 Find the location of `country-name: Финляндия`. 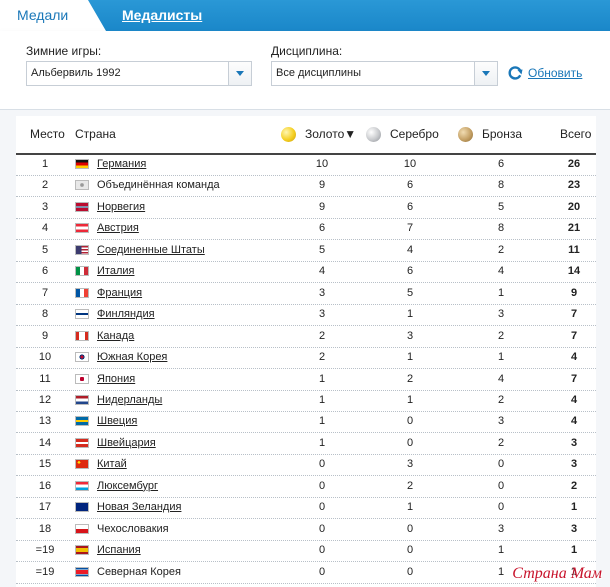

country-name: Финляндия is located at coordinates (126, 314).